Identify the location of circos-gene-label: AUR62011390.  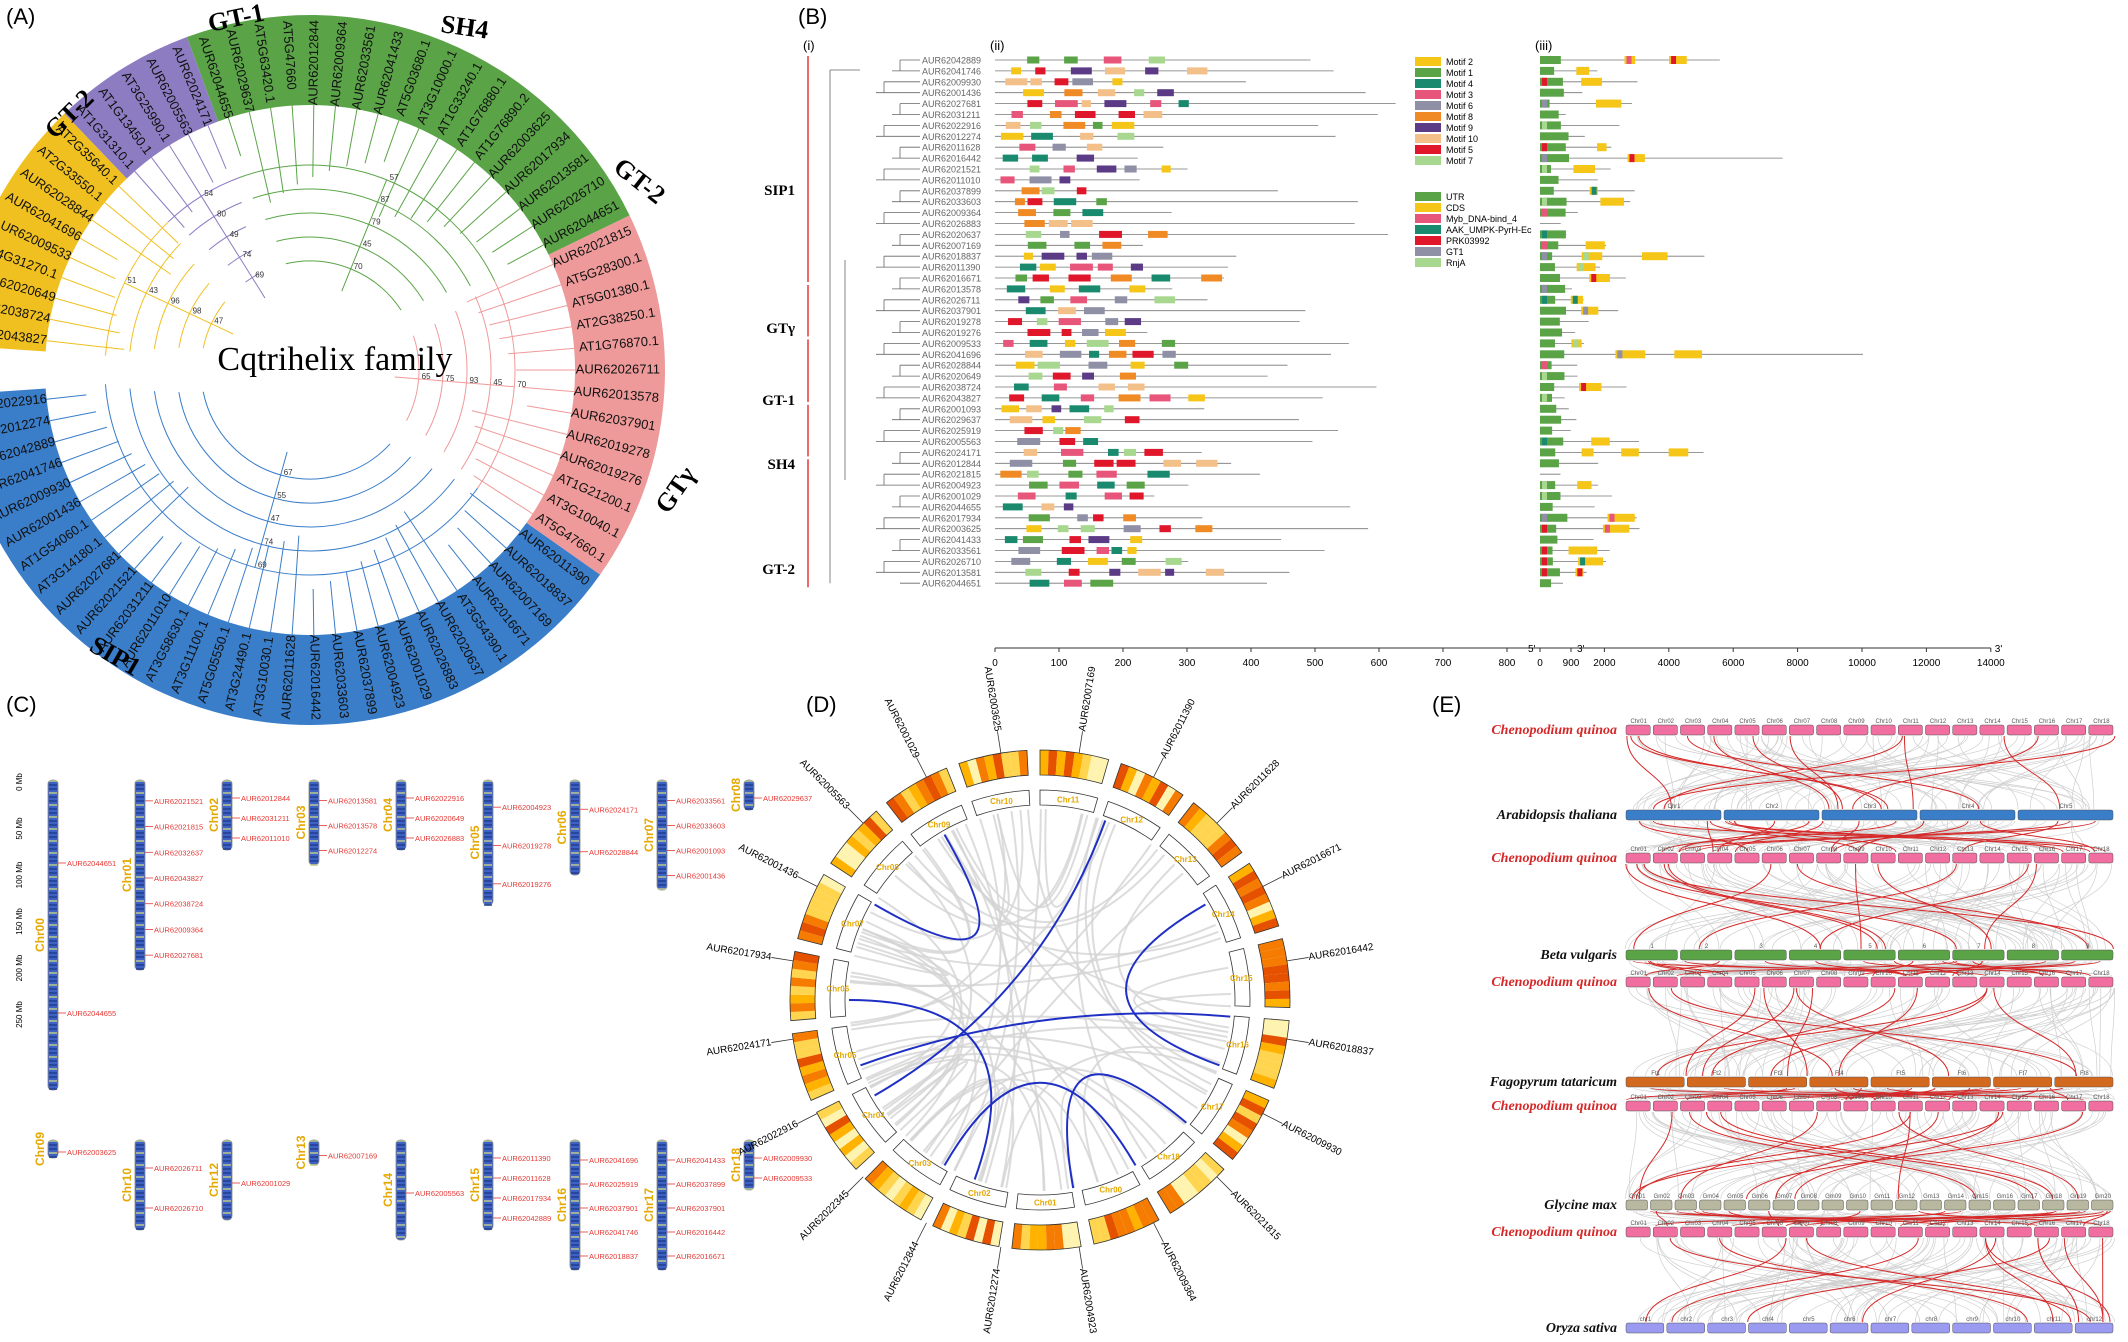
(1178, 728).